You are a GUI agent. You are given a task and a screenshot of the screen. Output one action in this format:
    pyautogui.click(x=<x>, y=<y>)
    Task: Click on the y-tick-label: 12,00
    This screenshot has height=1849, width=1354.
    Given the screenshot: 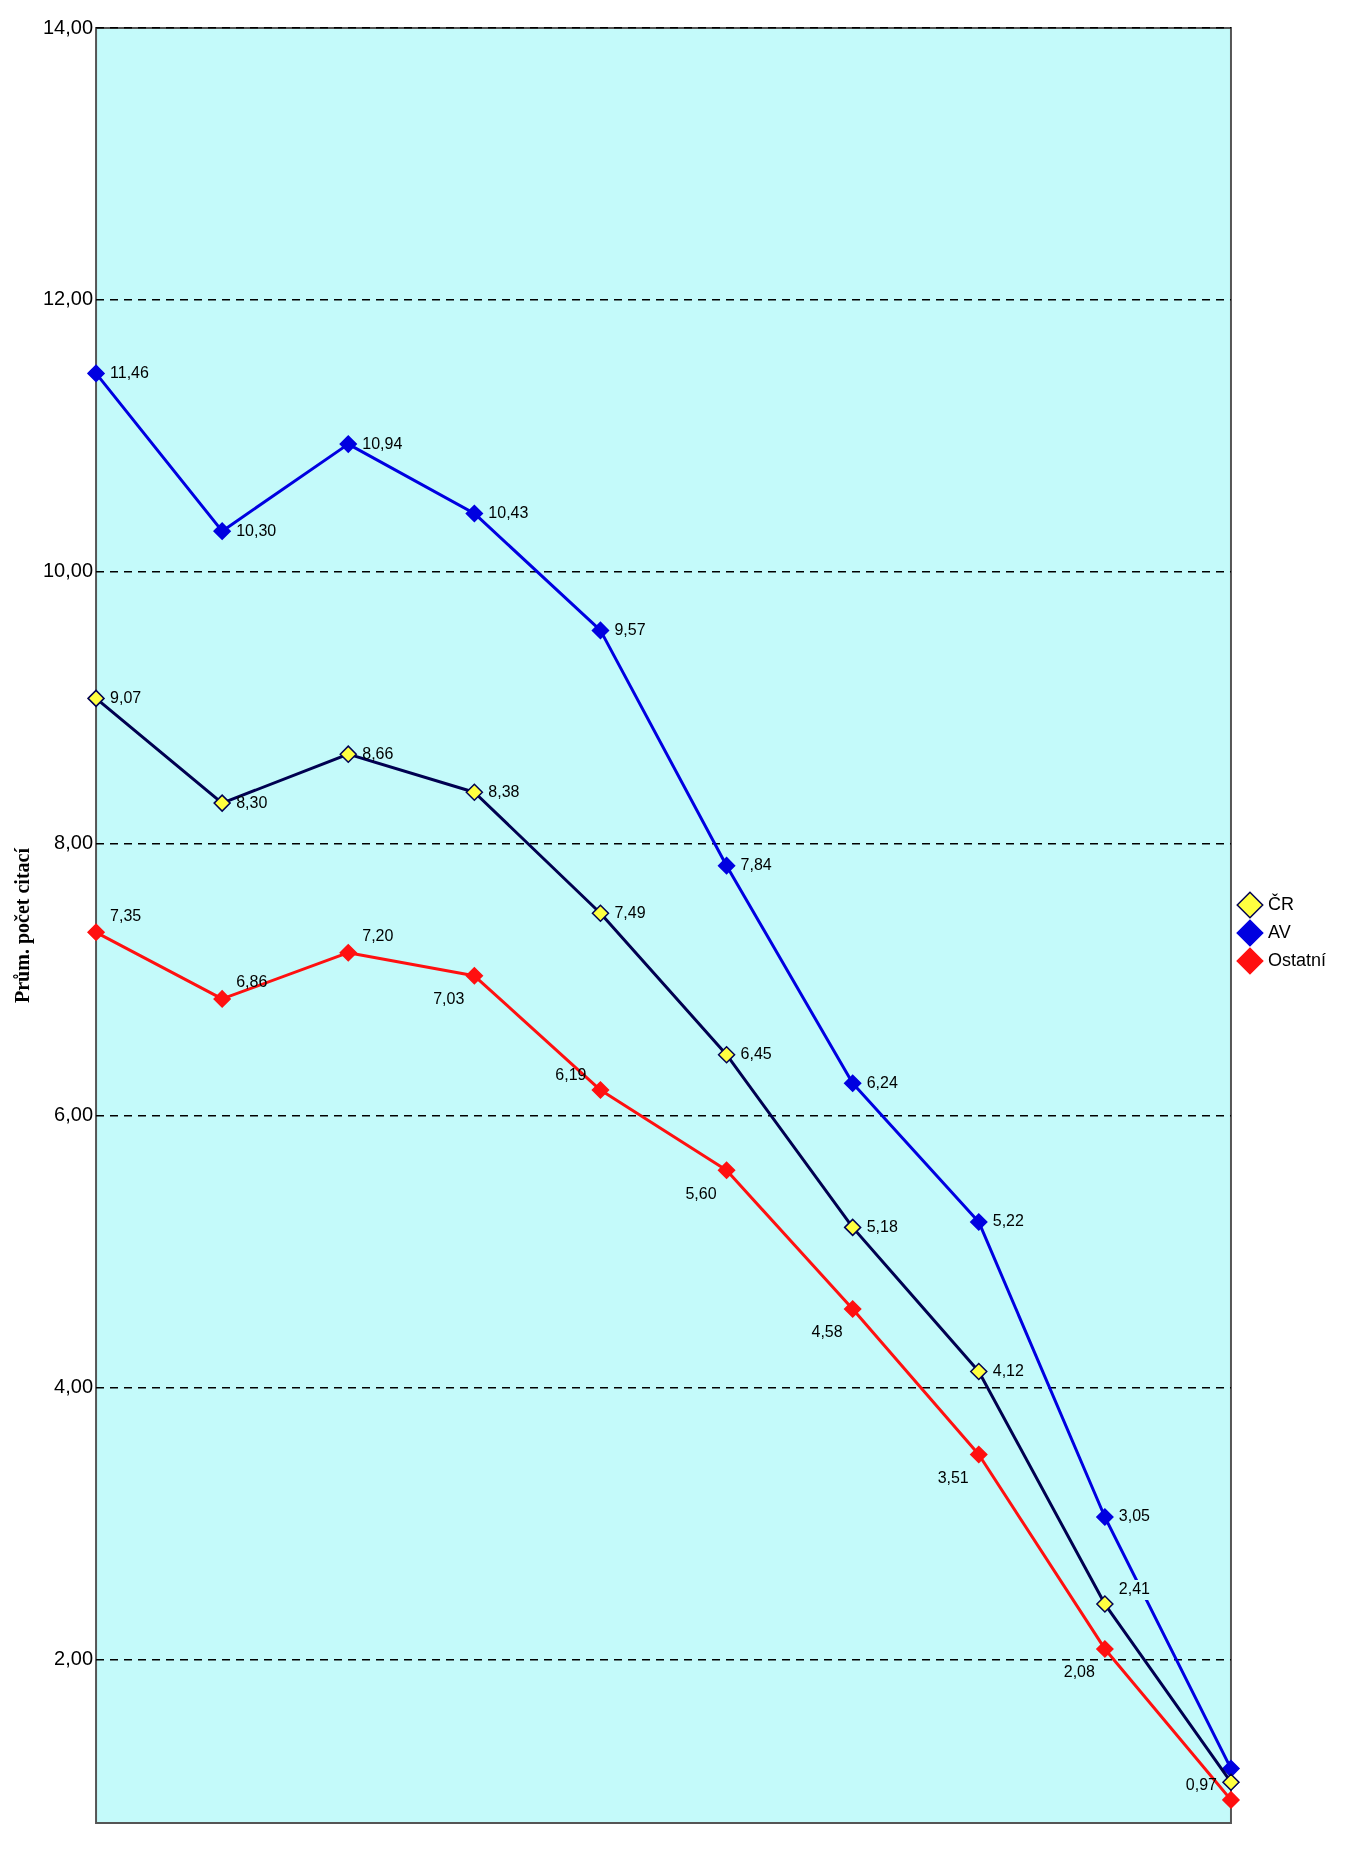 What is the action you would take?
    pyautogui.click(x=68, y=298)
    